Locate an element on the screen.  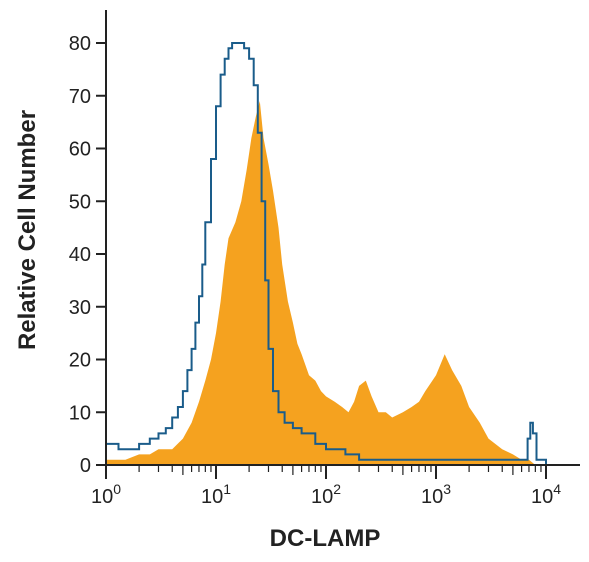
y-tick-label: 30 is located at coordinates (80, 308).